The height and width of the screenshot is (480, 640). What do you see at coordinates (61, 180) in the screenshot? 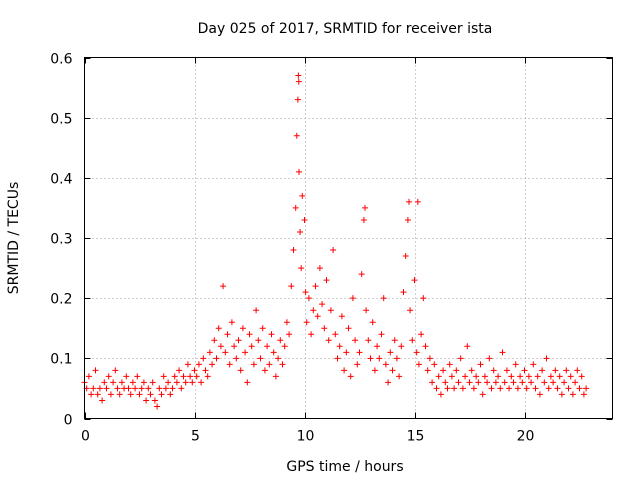
I see `y-tick-label: 0.4` at bounding box center [61, 180].